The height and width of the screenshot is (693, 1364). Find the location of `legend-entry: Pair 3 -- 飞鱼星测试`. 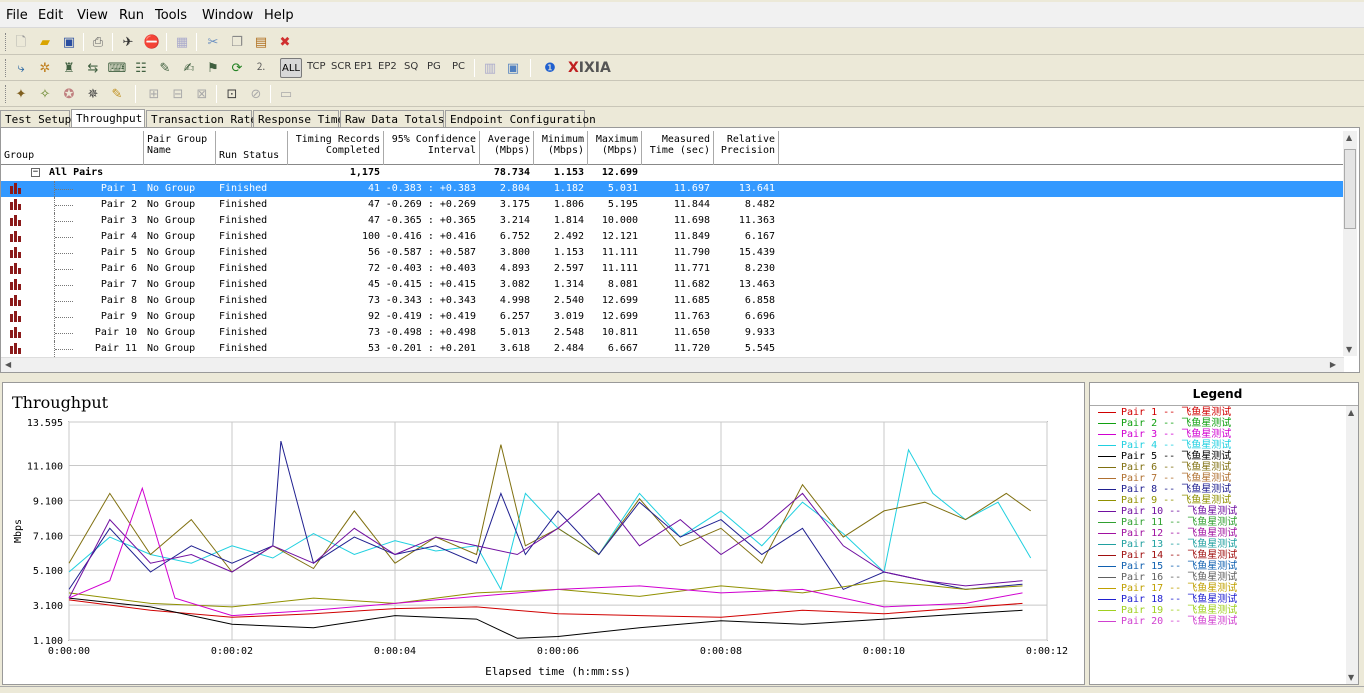

legend-entry: Pair 3 -- 飞鱼星测试 is located at coordinates (1164, 434).